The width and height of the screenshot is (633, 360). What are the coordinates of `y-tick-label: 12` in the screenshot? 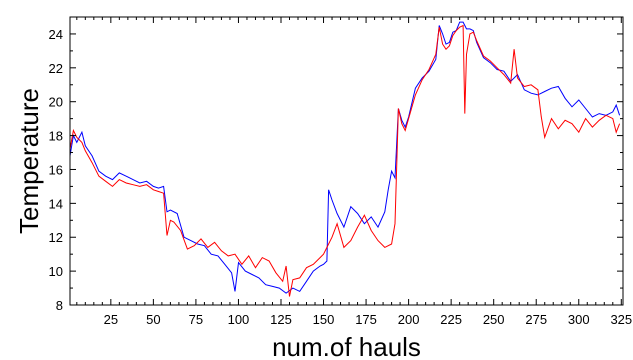 It's located at (56, 237).